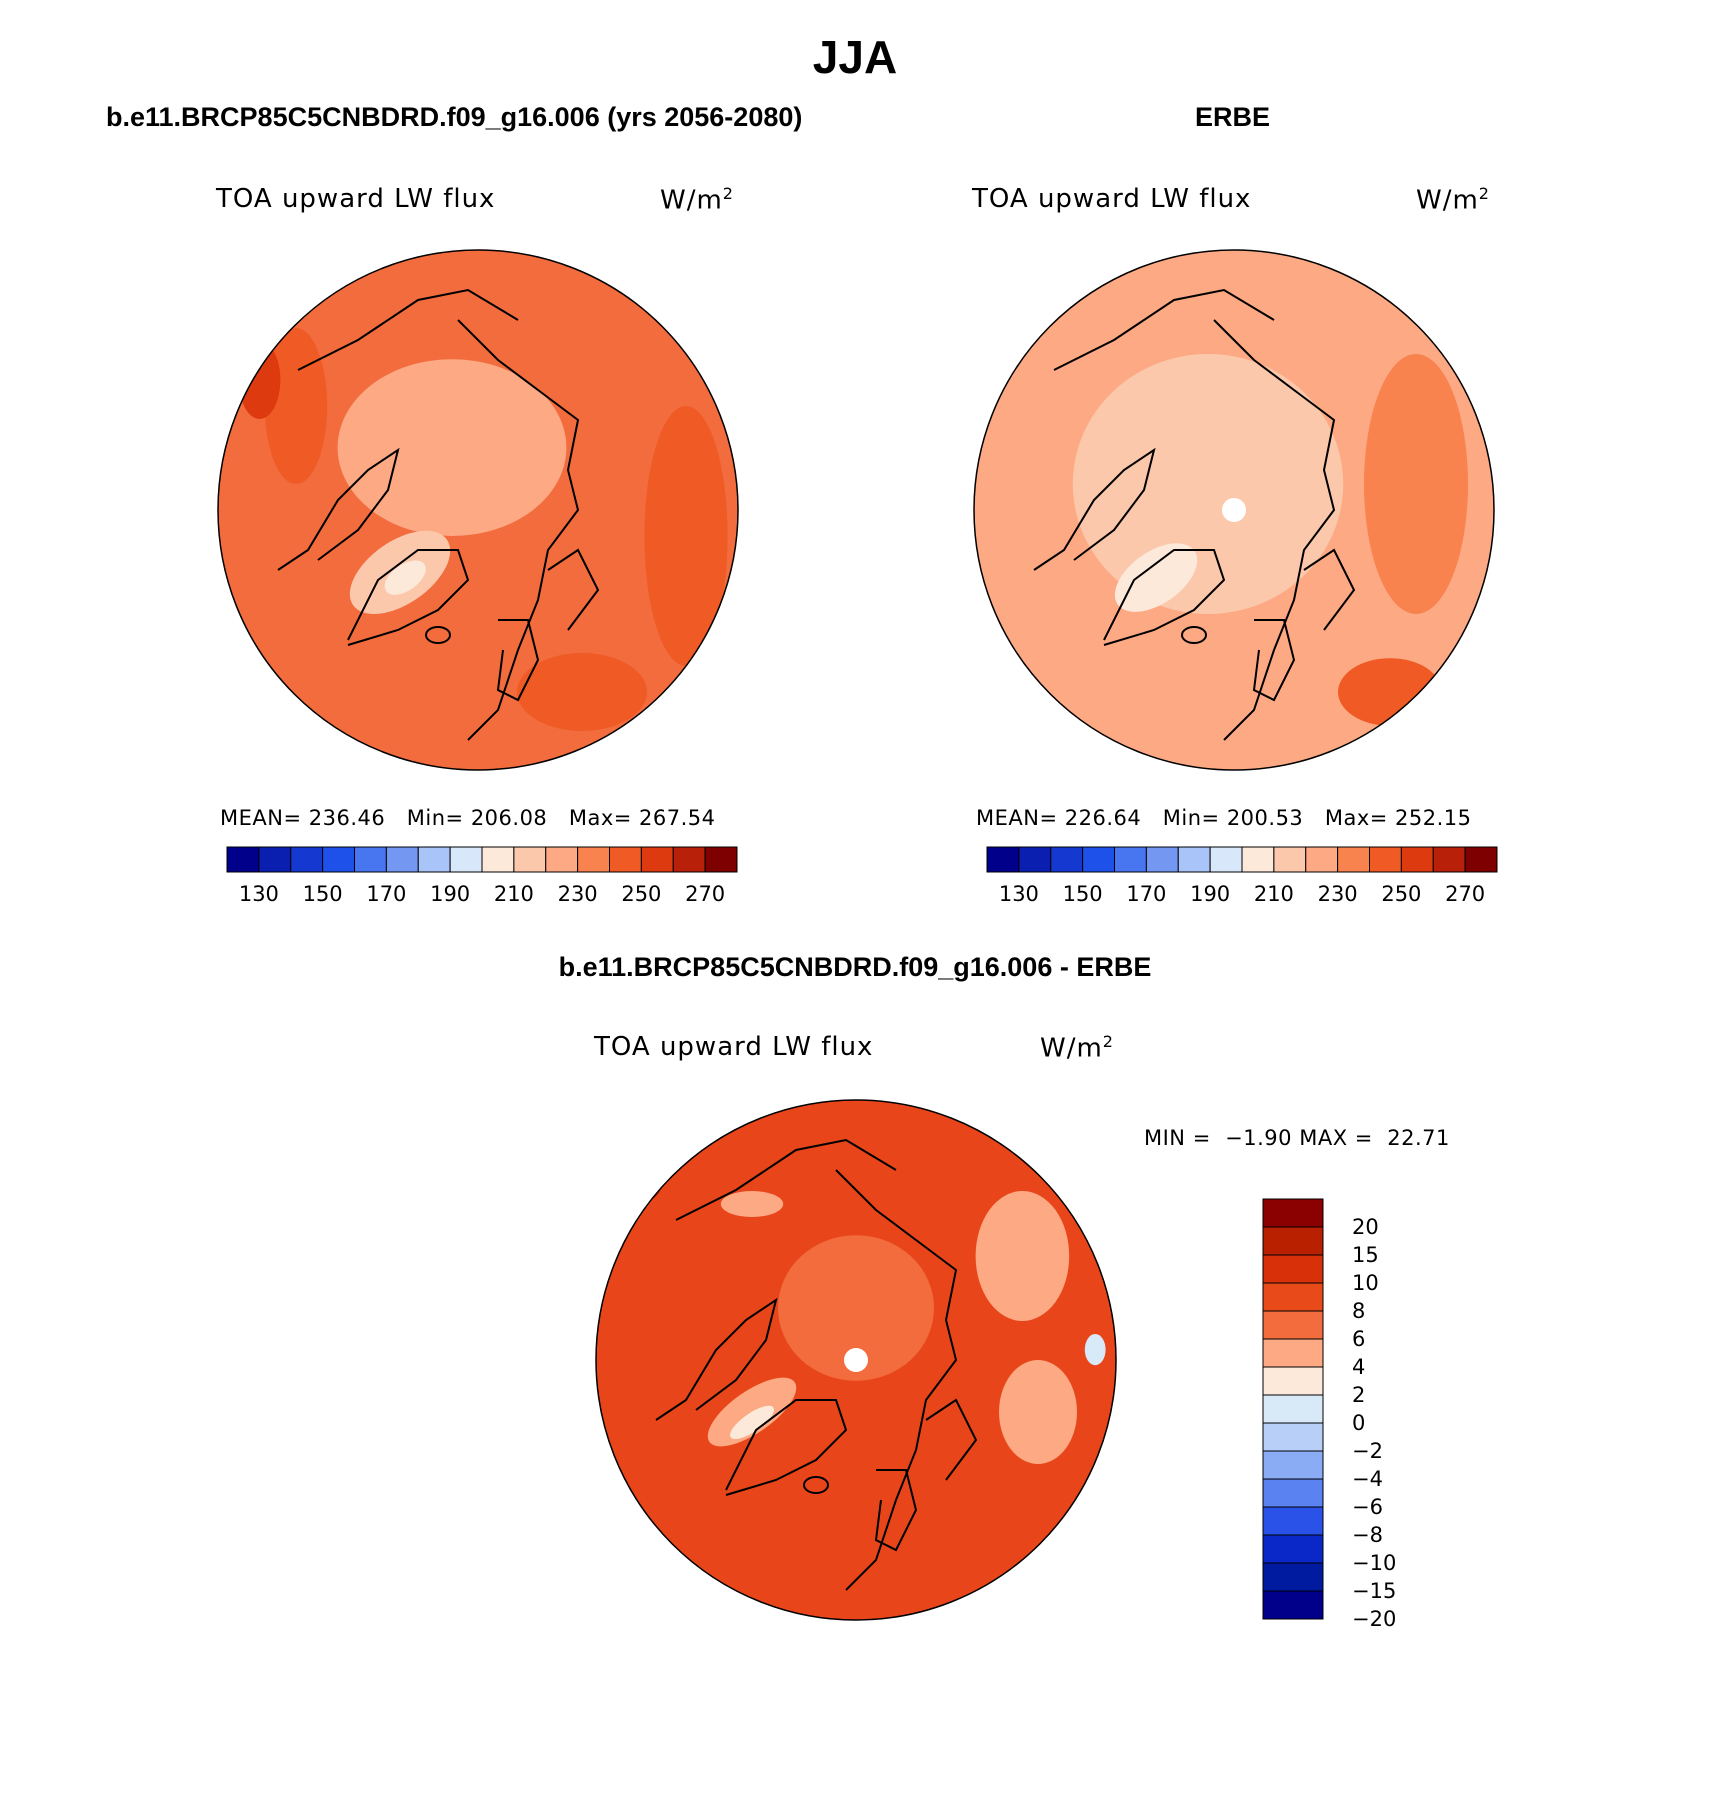 The image size is (1710, 1816). What do you see at coordinates (1401, 894) in the screenshot?
I see `colorbar-tick-label: 250` at bounding box center [1401, 894].